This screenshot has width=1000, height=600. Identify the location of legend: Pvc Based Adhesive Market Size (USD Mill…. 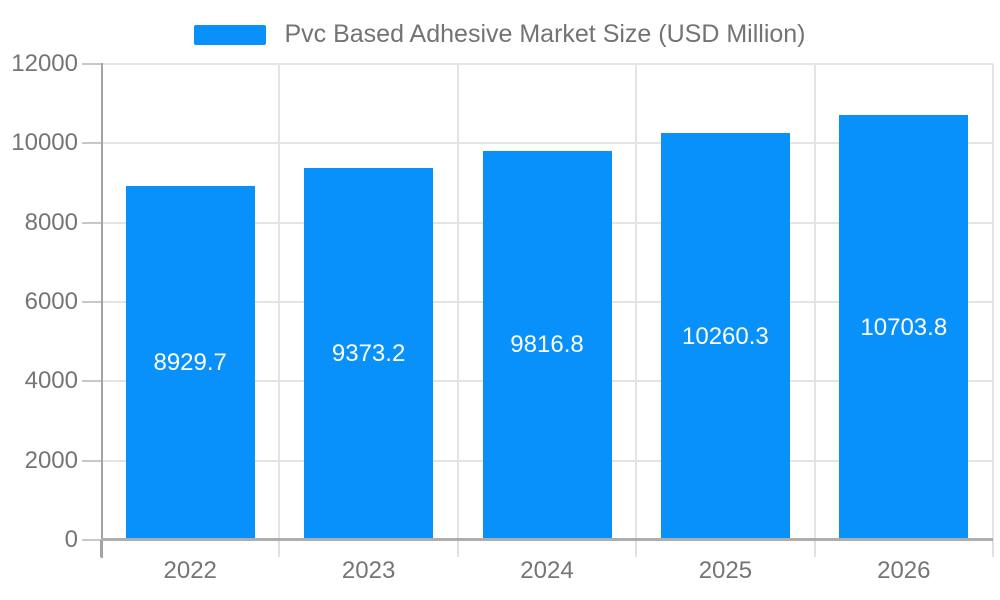
(500, 34).